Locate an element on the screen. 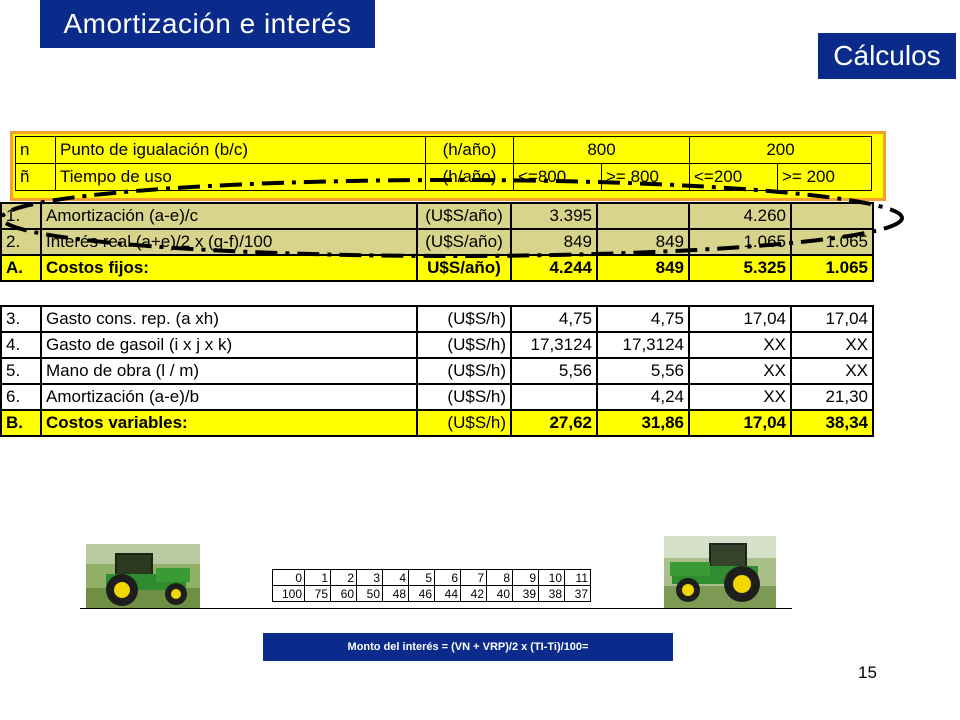 This screenshot has width=960, height=720. row-value: 3.395 is located at coordinates (554, 216).